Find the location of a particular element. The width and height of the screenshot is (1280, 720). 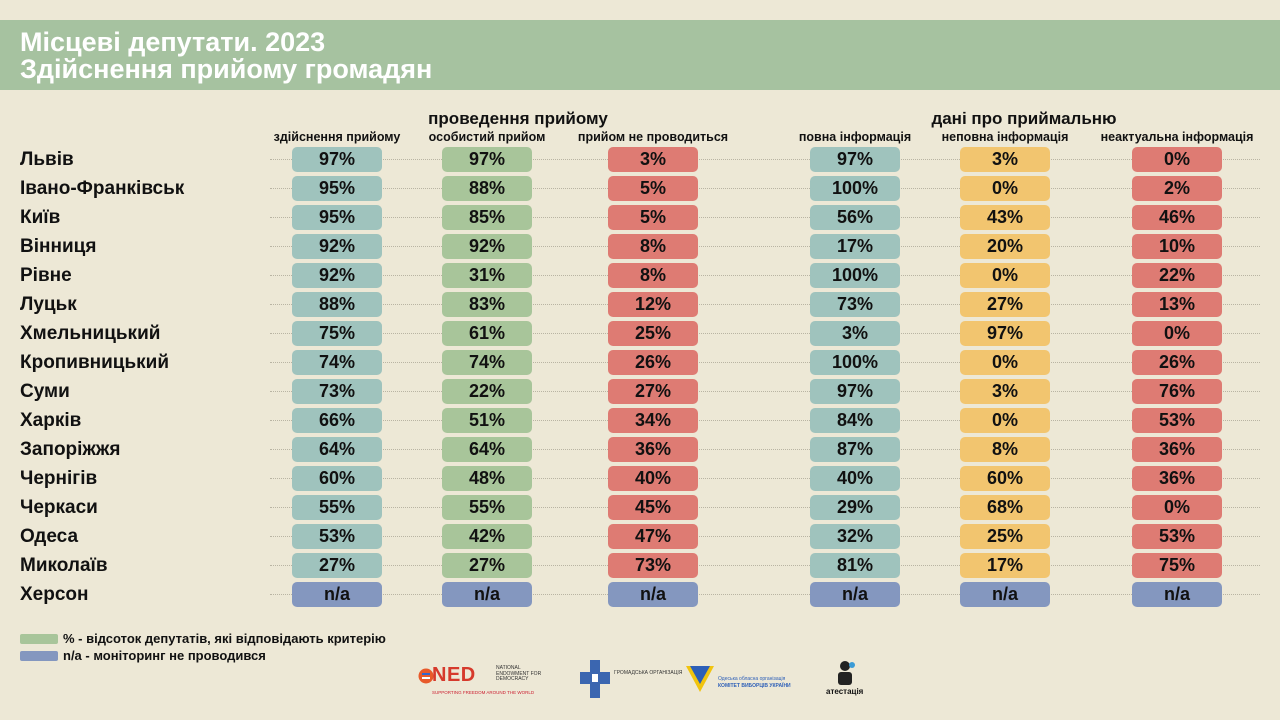

table-row: Хмельницький 75% 61% 25% 3% 97% 0% is located at coordinates (640, 333).